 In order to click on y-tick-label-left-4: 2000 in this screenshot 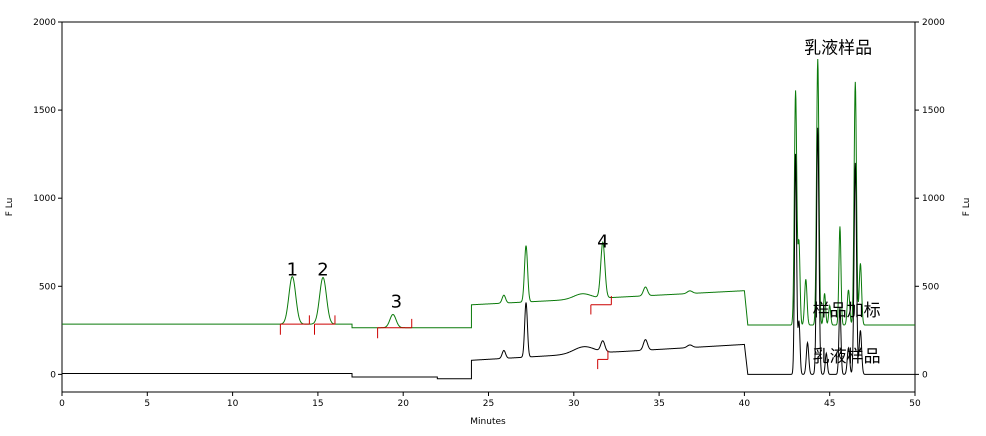, I will do `click(44, 23)`.